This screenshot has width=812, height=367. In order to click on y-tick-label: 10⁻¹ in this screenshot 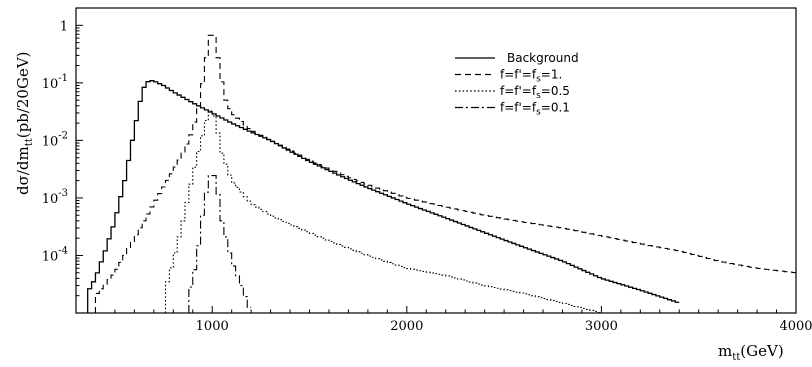, I will do `click(55, 82)`.